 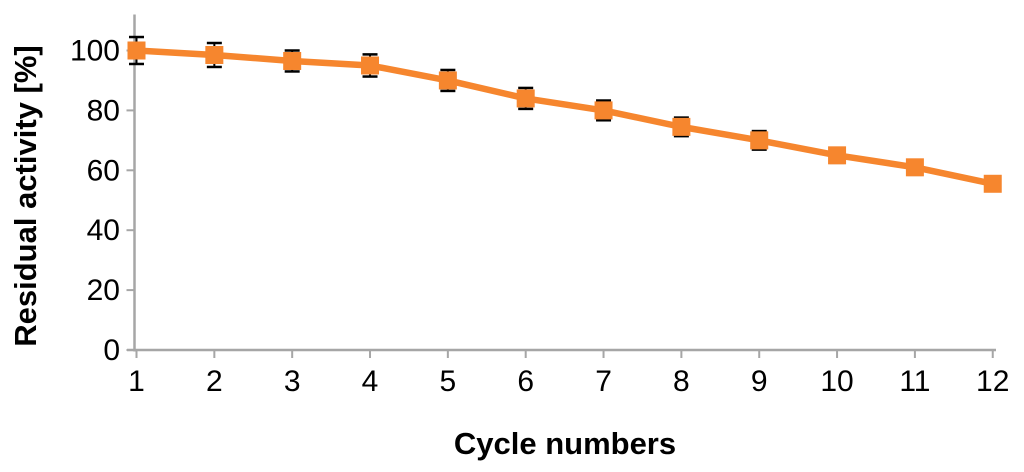 I want to click on x-tick-label: 3, so click(x=292, y=381).